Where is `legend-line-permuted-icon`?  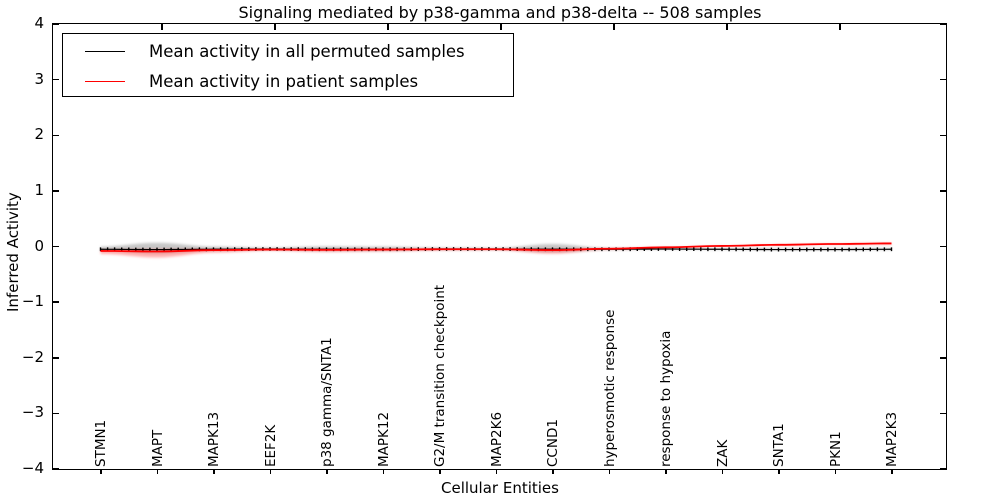 legend-line-permuted-icon is located at coordinates (105, 51).